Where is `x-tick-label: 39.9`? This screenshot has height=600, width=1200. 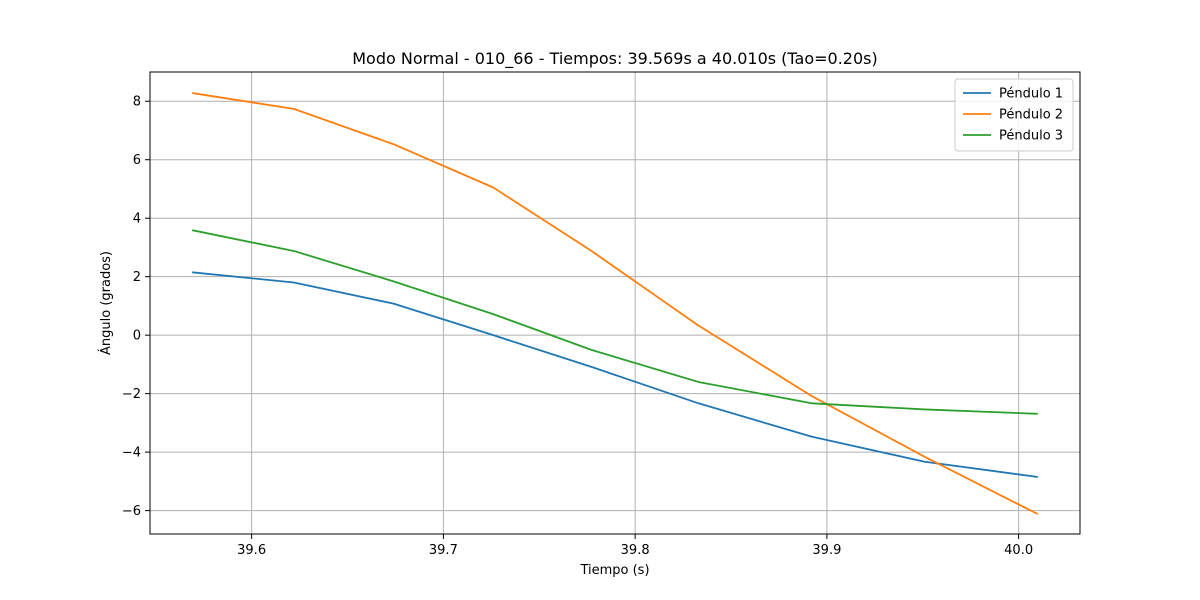
x-tick-label: 39.9 is located at coordinates (826, 550).